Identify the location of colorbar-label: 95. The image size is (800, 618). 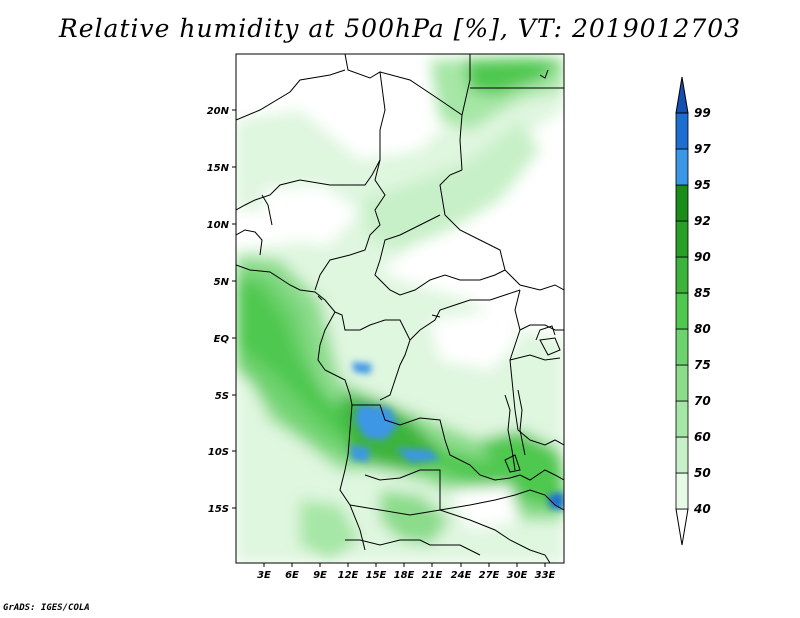
(702, 185).